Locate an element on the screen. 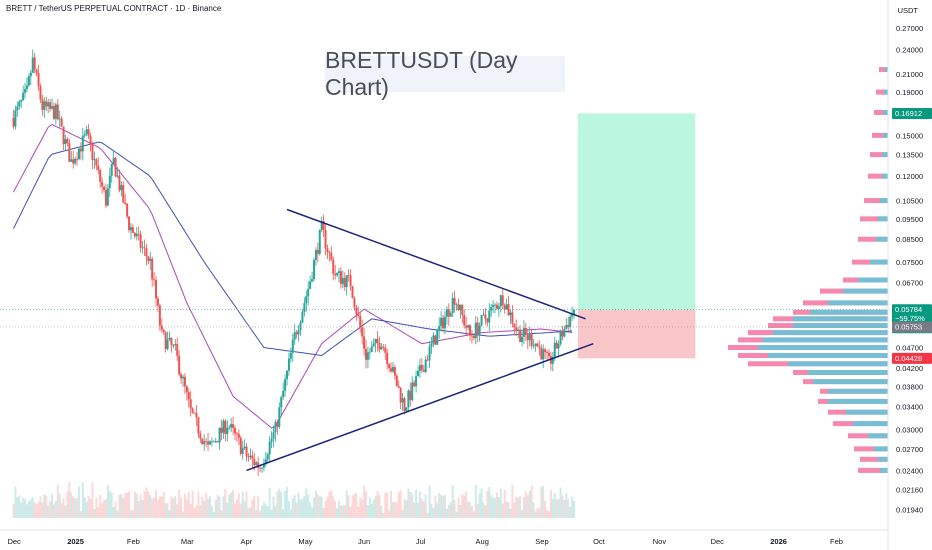 The image size is (932, 550). y-tick-13: 0.04200 is located at coordinates (909, 368).